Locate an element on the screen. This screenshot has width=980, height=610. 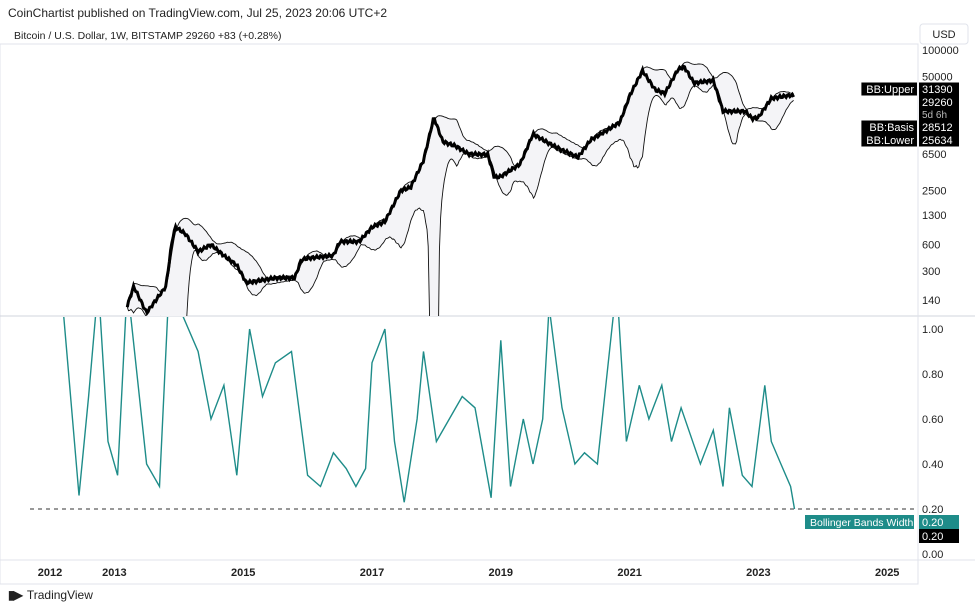
price-tick-label: 1300 is located at coordinates (934, 216).